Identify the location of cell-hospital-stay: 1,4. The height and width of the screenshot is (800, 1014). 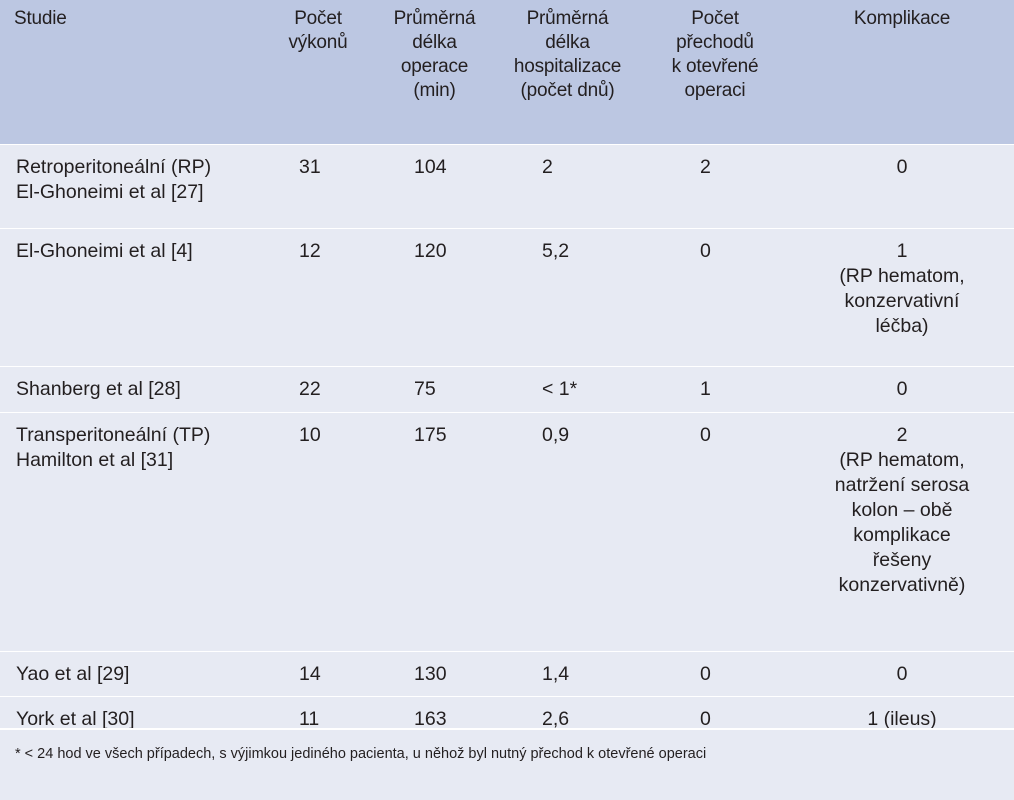
(567, 673).